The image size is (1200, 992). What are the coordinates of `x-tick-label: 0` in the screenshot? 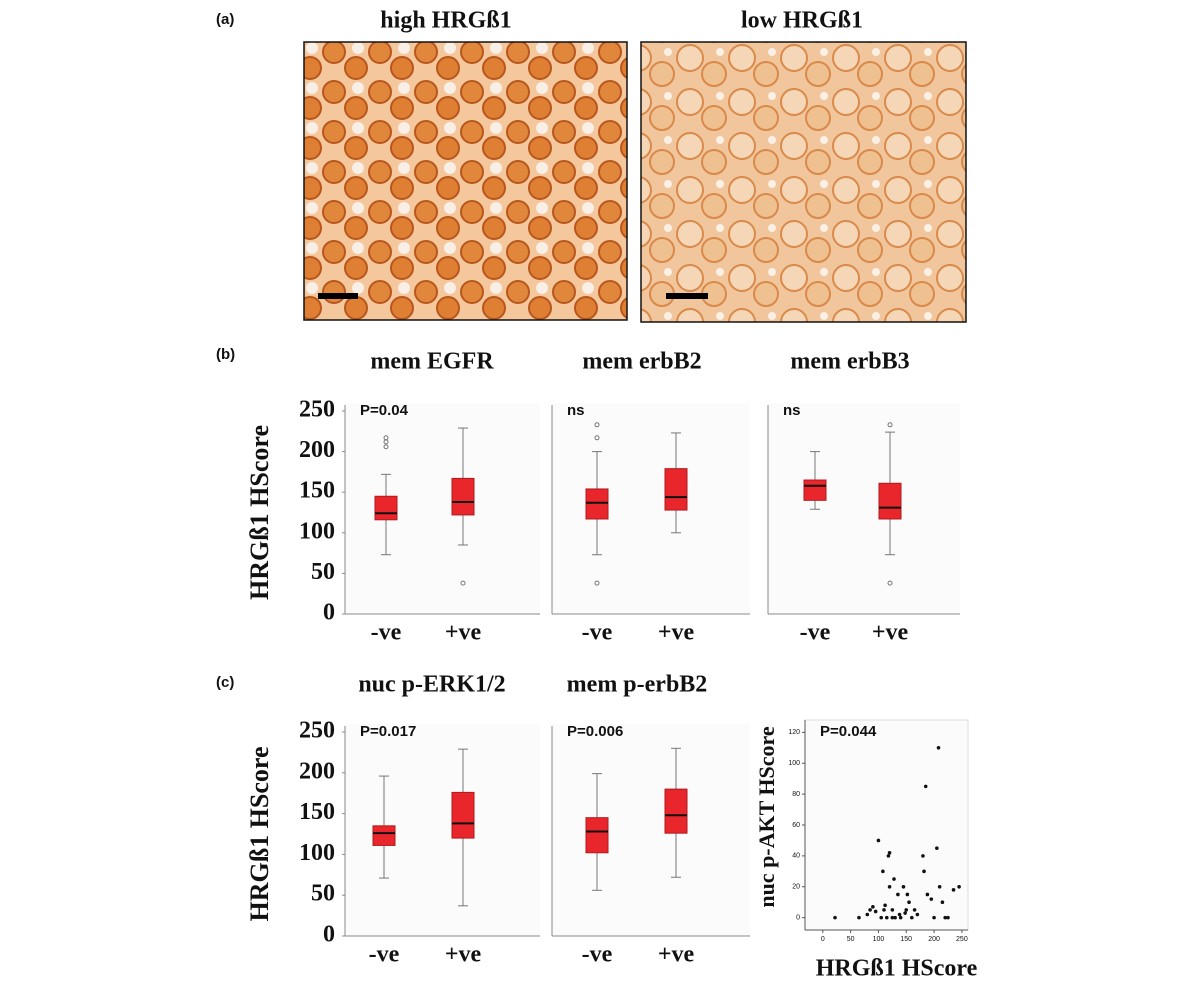 It's located at (823, 939).